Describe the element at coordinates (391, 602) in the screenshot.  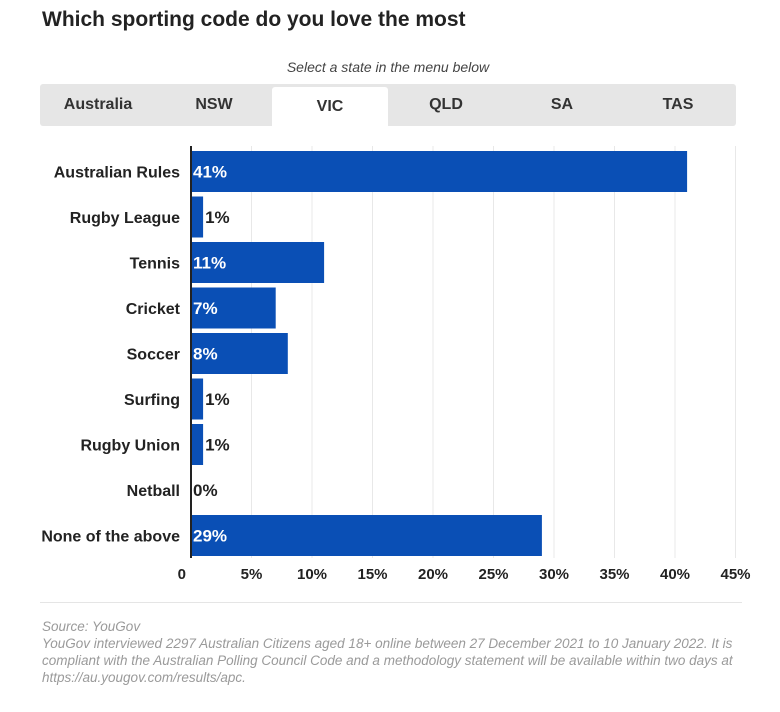
I see `divider` at that location.